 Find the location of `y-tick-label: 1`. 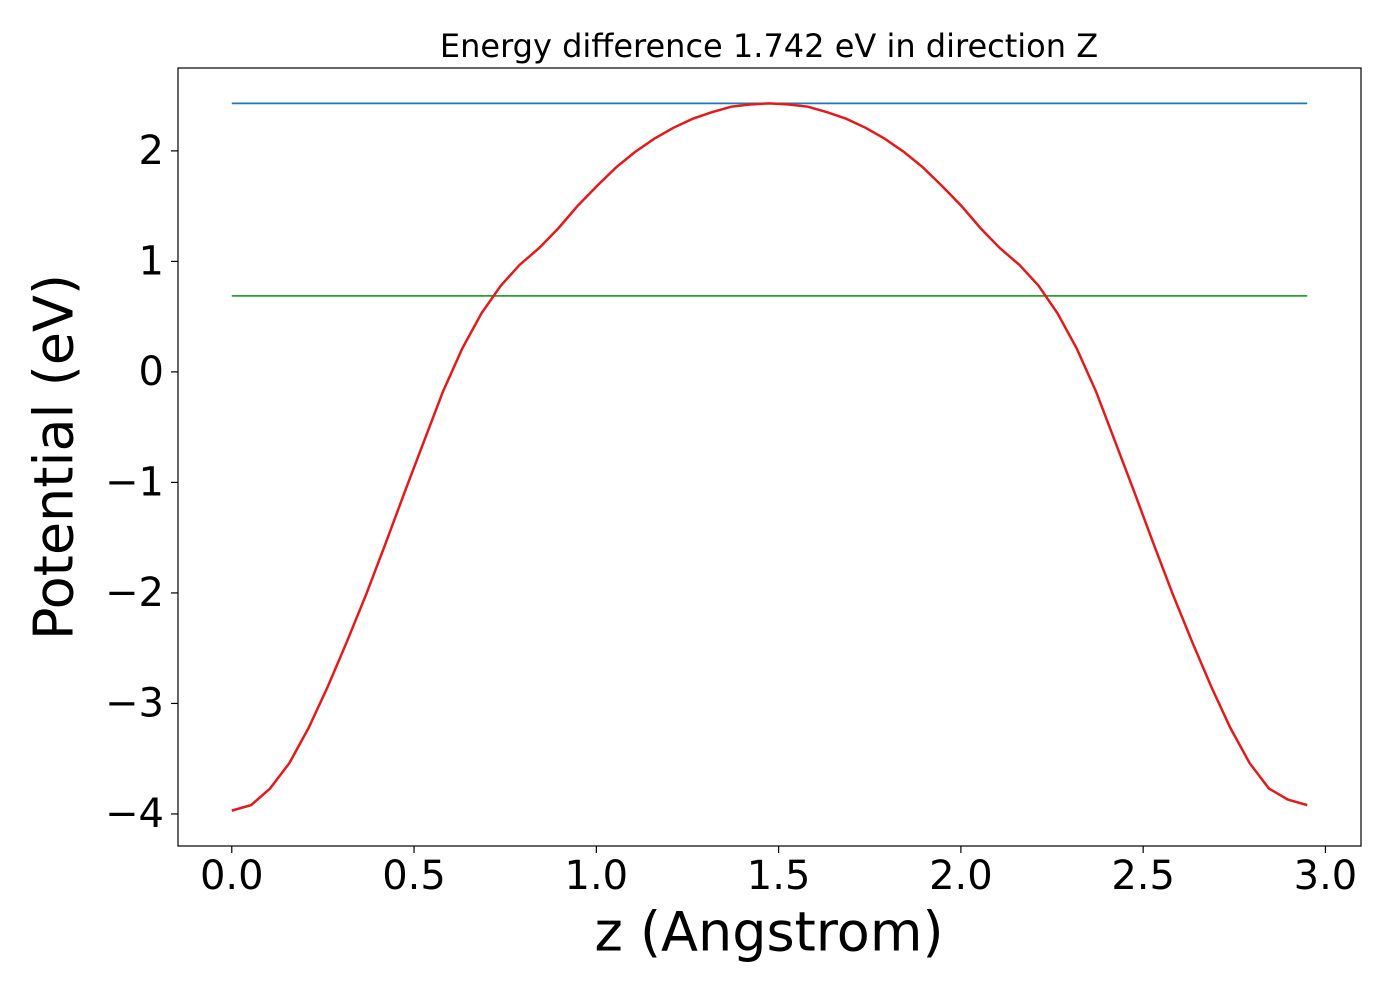

y-tick-label: 1 is located at coordinates (151, 261).